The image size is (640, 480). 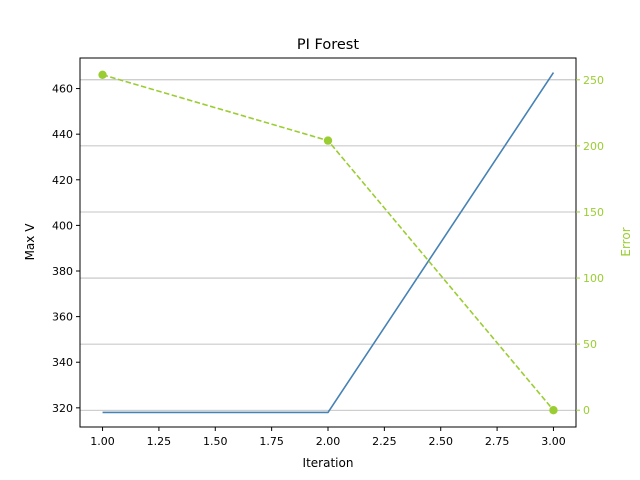 What do you see at coordinates (626, 241) in the screenshot?
I see `y2-axis-label: Error` at bounding box center [626, 241].